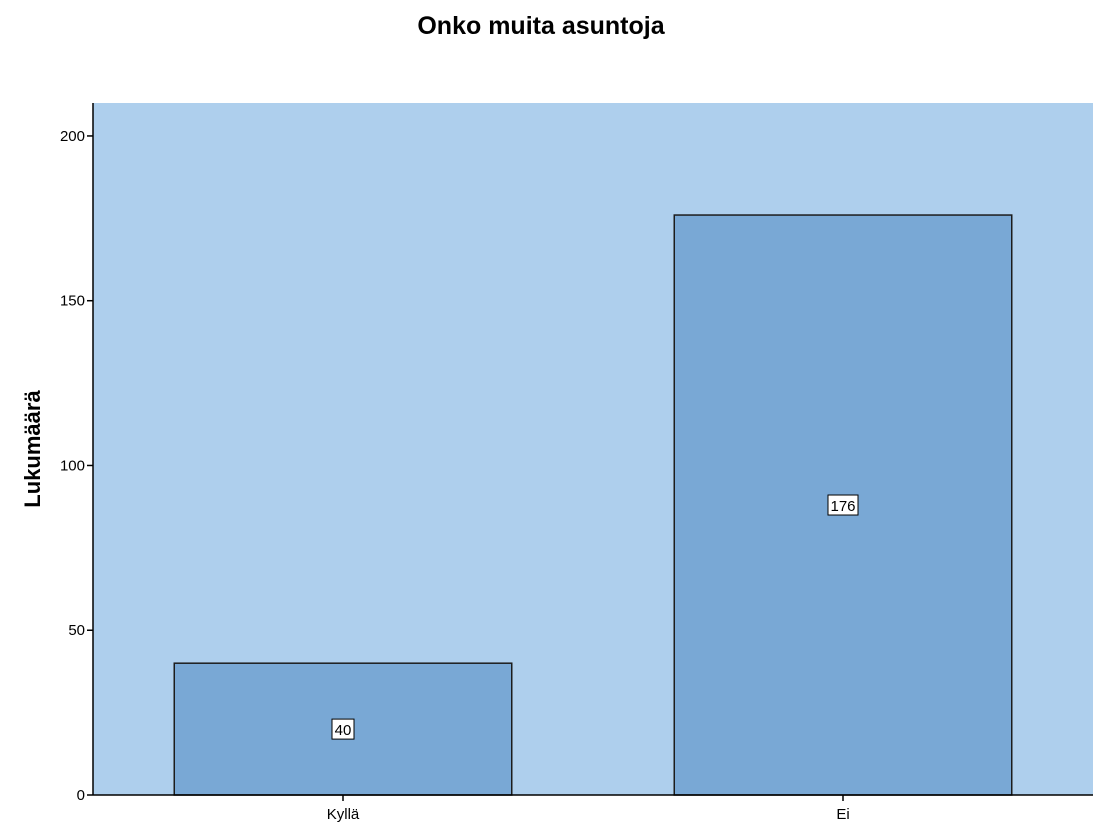  What do you see at coordinates (72, 465) in the screenshot?
I see `y-tick-label: 100` at bounding box center [72, 465].